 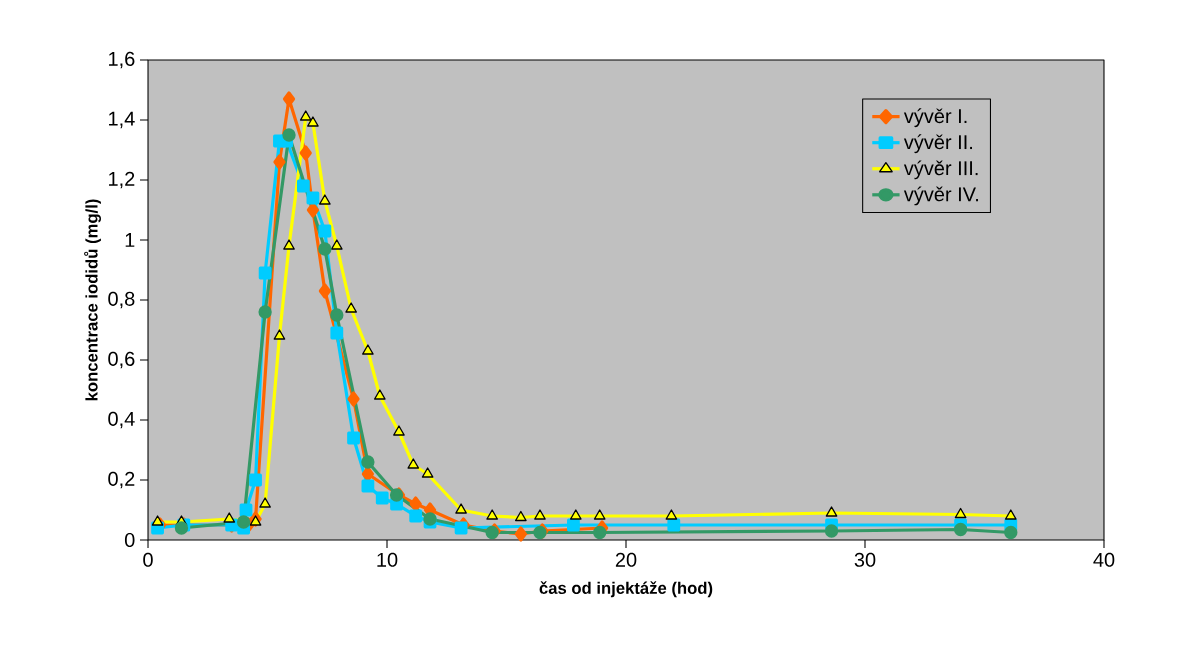 What do you see at coordinates (121, 300) in the screenshot?
I see `y-tick-label: 0,8` at bounding box center [121, 300].